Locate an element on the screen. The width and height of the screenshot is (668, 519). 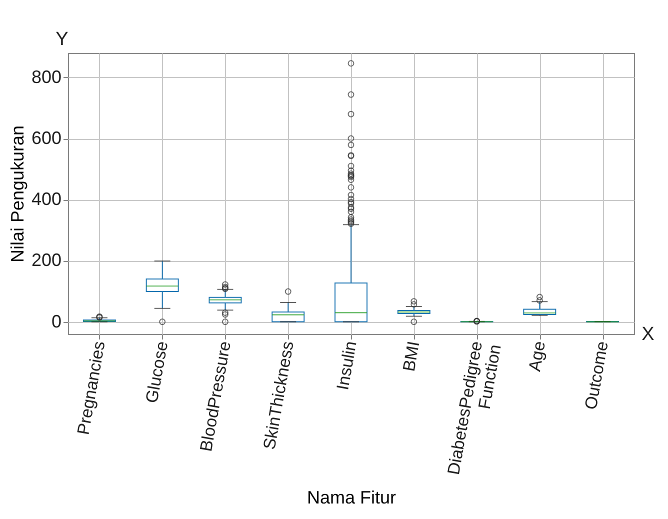
x-tick-label: Outcome is located at coordinates (596, 375).